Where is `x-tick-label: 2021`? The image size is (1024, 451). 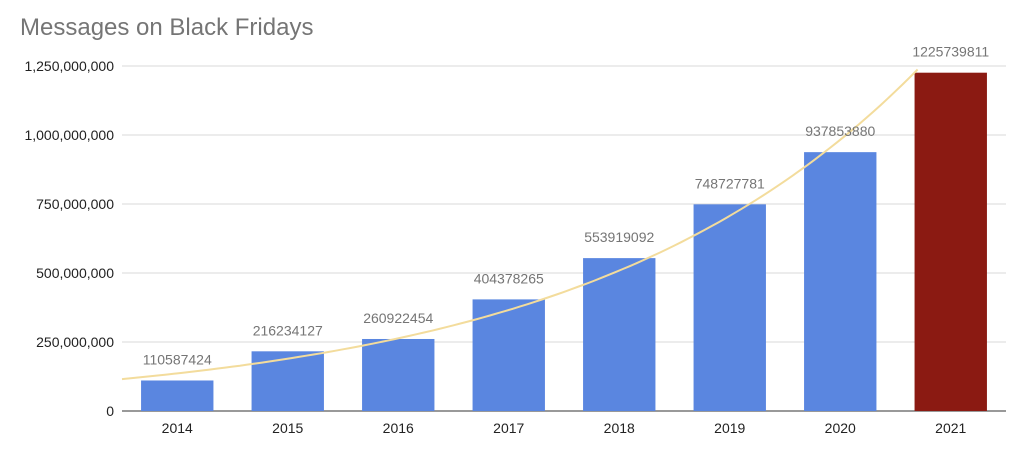 x-tick-label: 2021 is located at coordinates (950, 428).